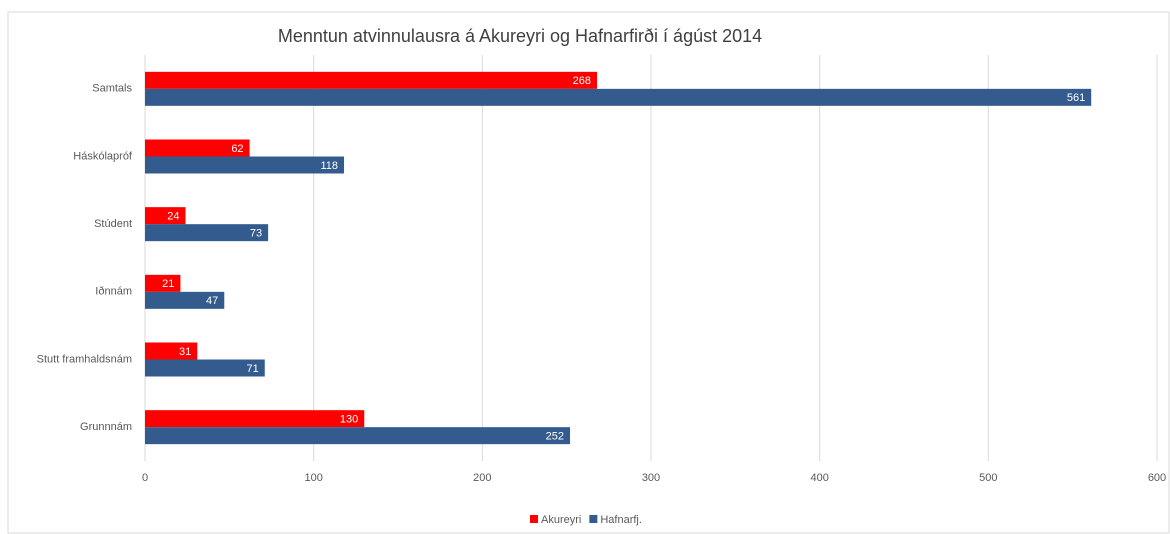 The height and width of the screenshot is (534, 1170). What do you see at coordinates (173, 217) in the screenshot?
I see `data-label: 24` at bounding box center [173, 217].